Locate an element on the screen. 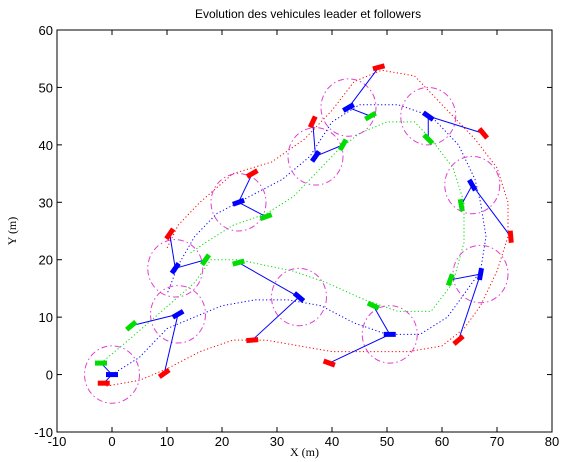 The image size is (561, 462). x-tick-label: 0 is located at coordinates (111, 441).